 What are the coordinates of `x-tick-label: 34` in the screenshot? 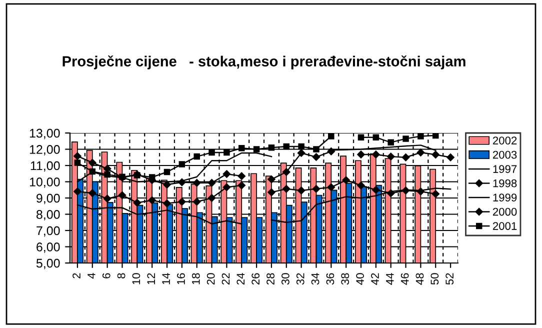 It's located at (315, 279).